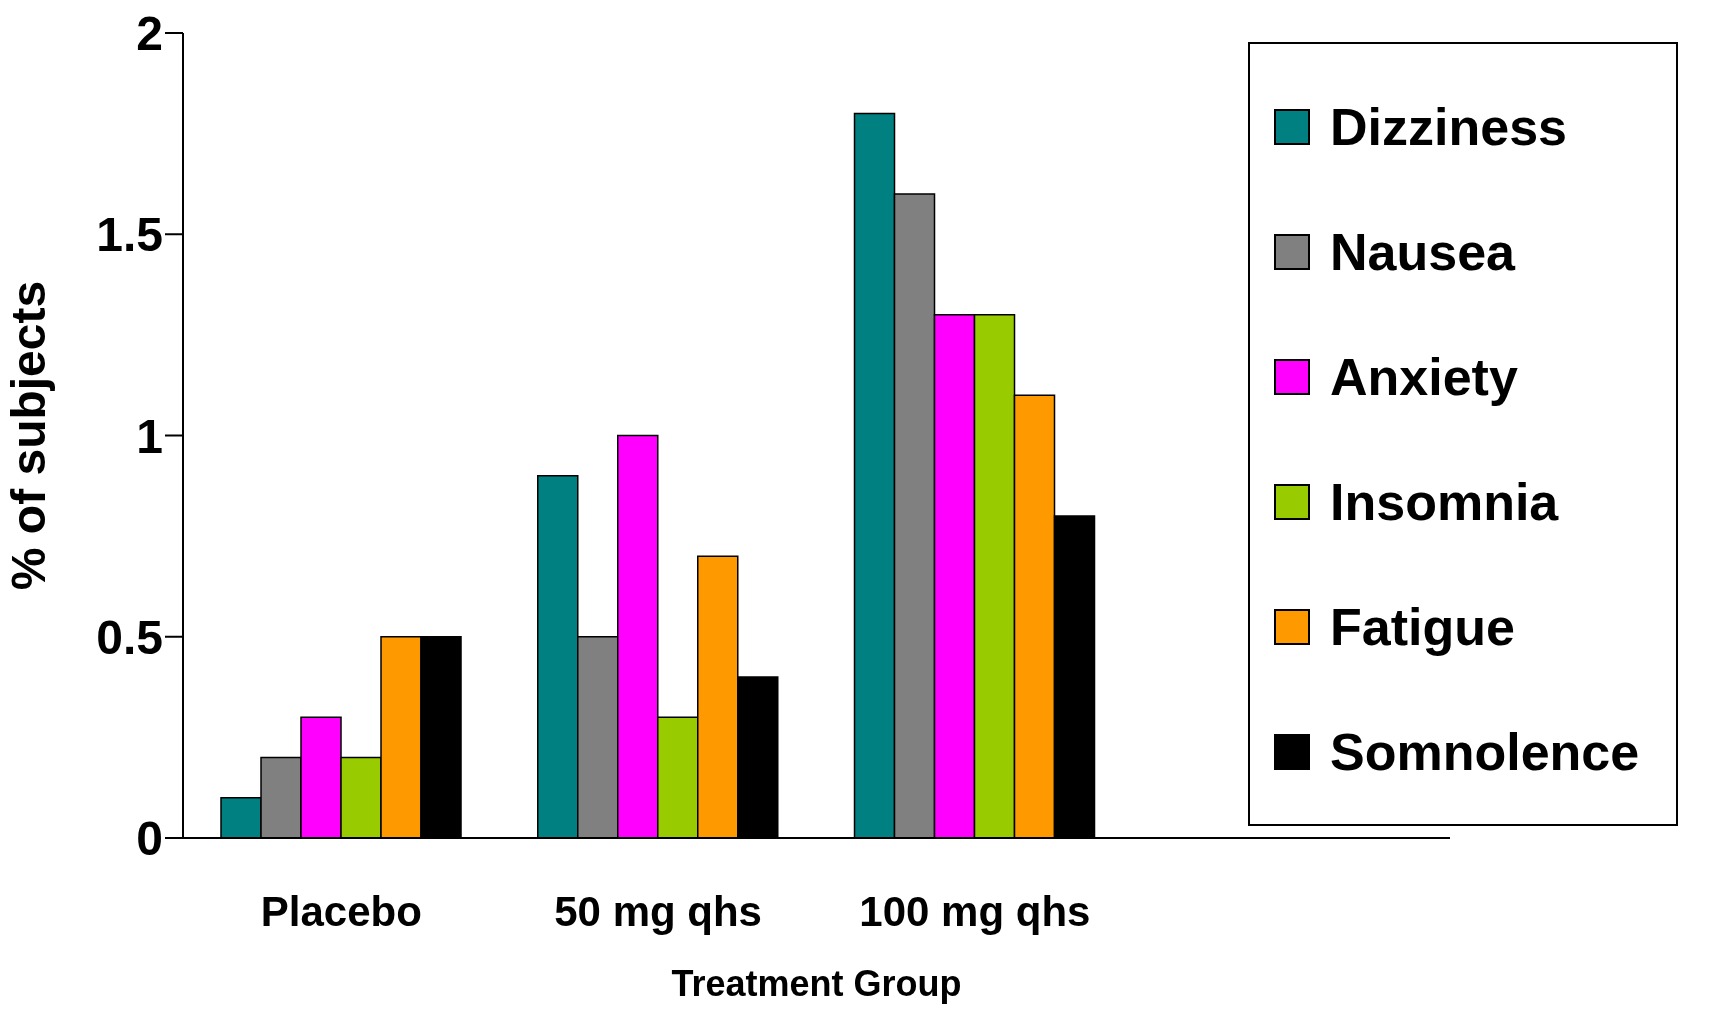 Image resolution: width=1713 pixels, height=1014 pixels. Describe the element at coordinates (975, 911) in the screenshot. I see `x-tick-label: 100 mg qhs` at that location.